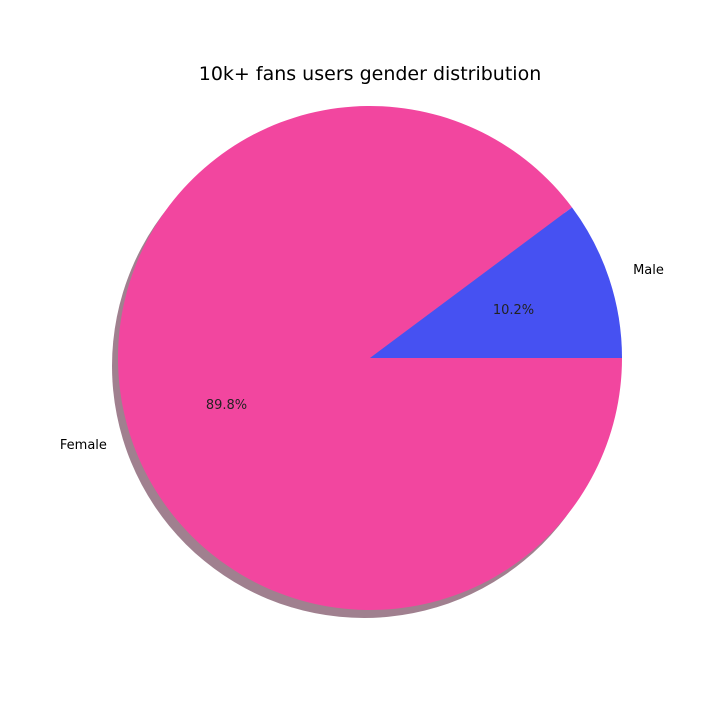 The width and height of the screenshot is (720, 720). I want to click on slice-label-female: Female, so click(83, 445).